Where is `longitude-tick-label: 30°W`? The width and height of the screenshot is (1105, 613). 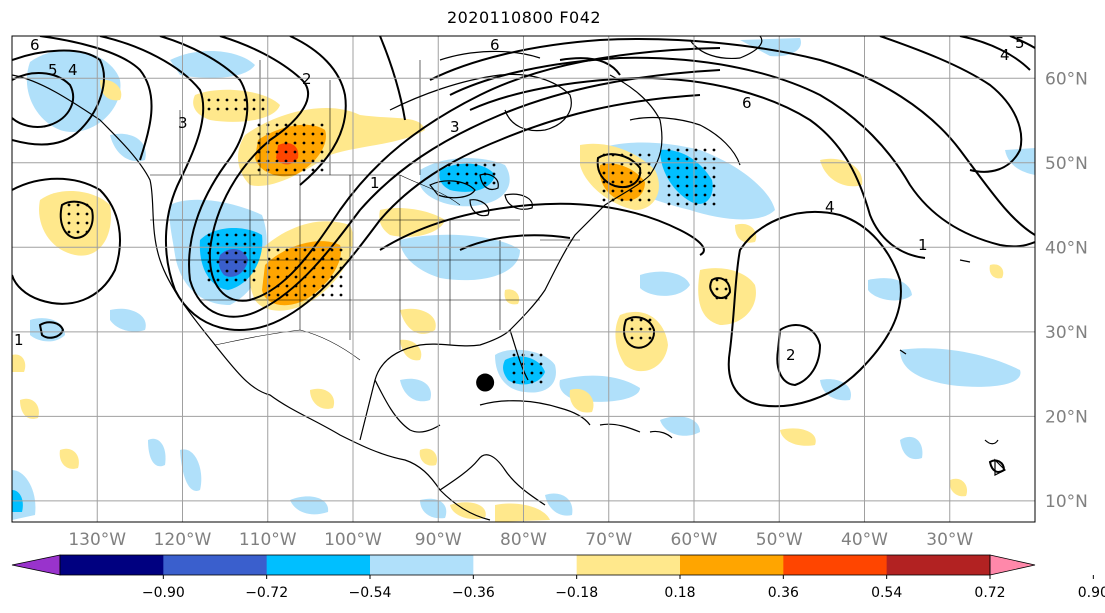
longitude-tick-label: 30°W is located at coordinates (949, 540).